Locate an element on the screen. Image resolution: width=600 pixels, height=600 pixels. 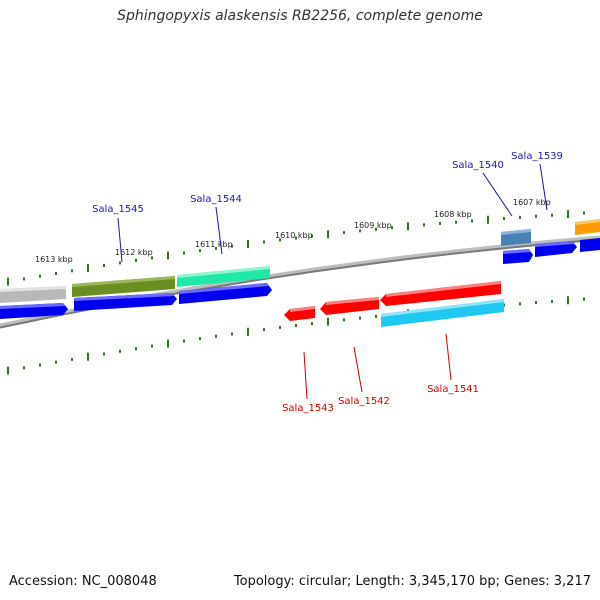
gene-label-sala-1541: Sala_1541 is located at coordinates (453, 389).